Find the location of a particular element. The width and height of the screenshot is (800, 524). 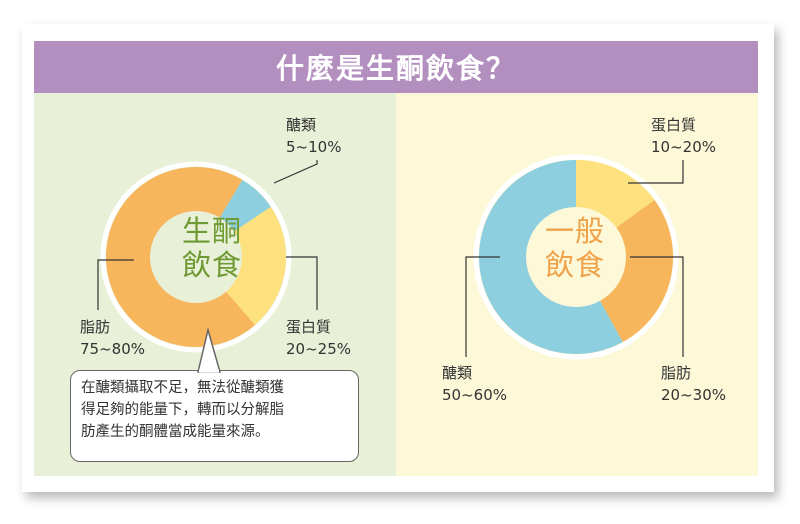

normal-protein-label: 蛋白質 10~20% is located at coordinates (683, 136).